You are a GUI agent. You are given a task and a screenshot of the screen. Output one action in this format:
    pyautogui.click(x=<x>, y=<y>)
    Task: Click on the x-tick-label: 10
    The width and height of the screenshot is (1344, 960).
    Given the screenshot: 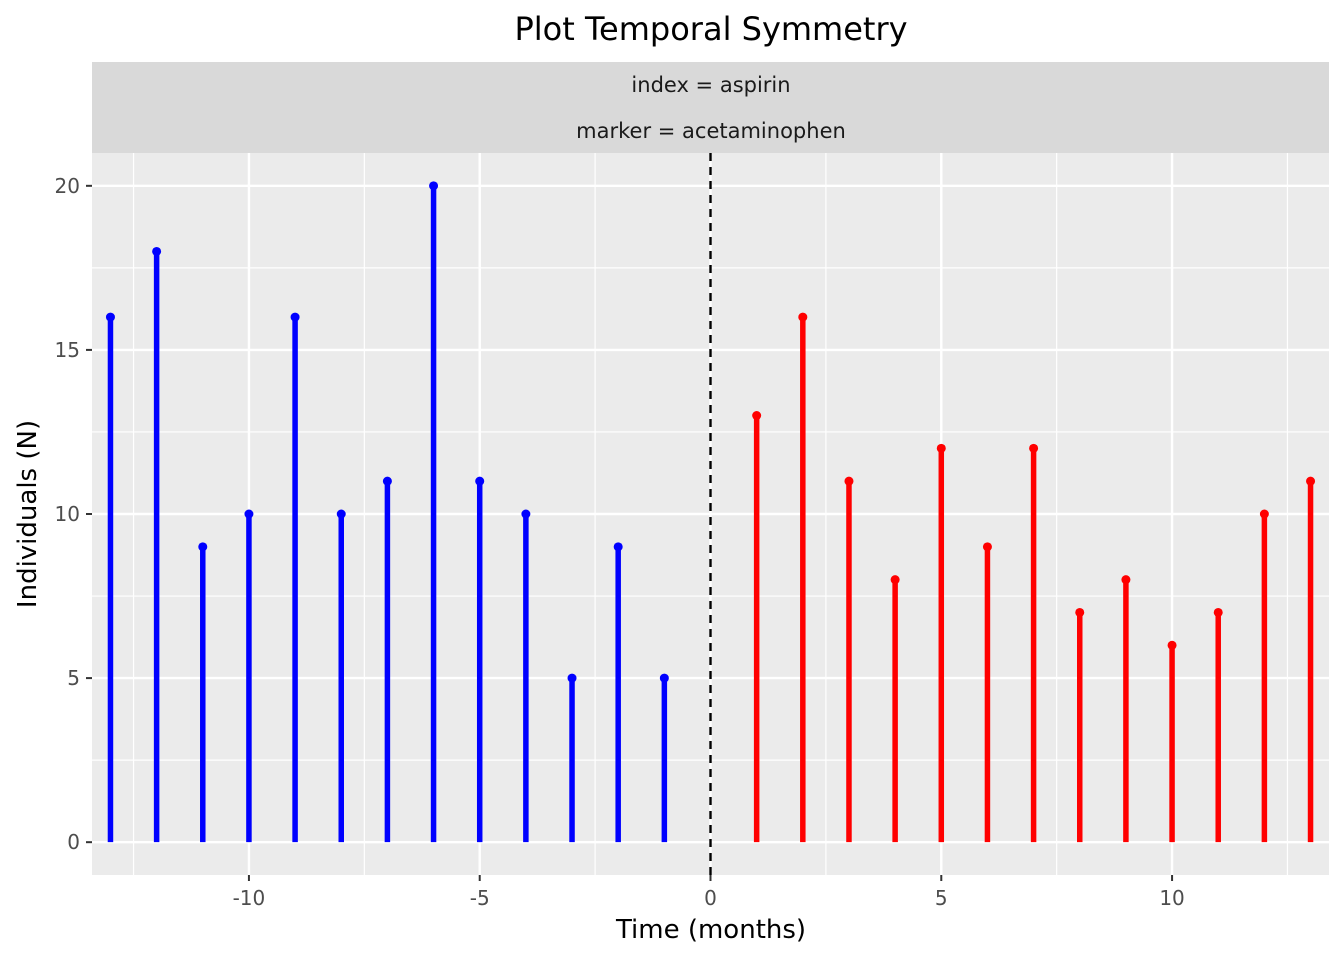 What is the action you would take?
    pyautogui.click(x=1171, y=898)
    